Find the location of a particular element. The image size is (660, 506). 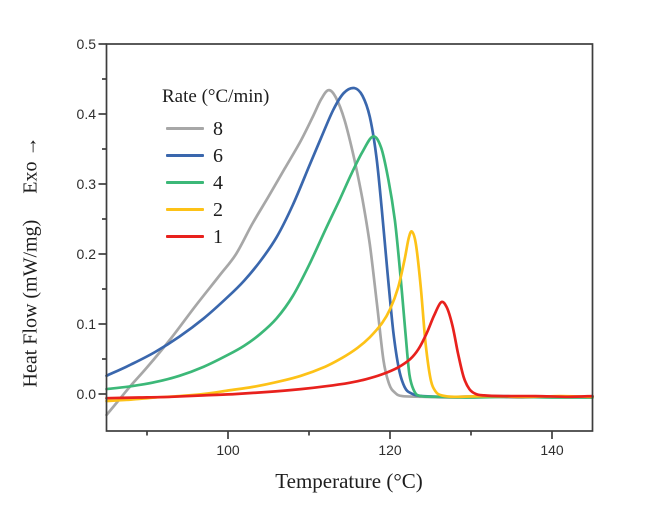

y-tick-label-0.2: 0.2 is located at coordinates (86, 254).